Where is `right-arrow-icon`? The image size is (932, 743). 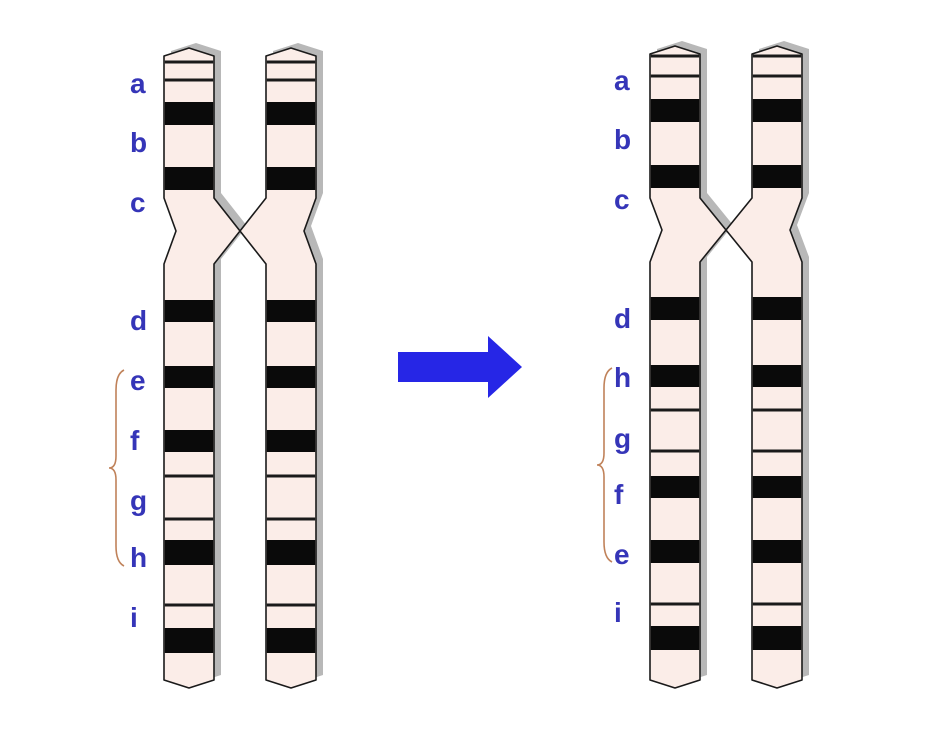 right-arrow-icon is located at coordinates (460, 367).